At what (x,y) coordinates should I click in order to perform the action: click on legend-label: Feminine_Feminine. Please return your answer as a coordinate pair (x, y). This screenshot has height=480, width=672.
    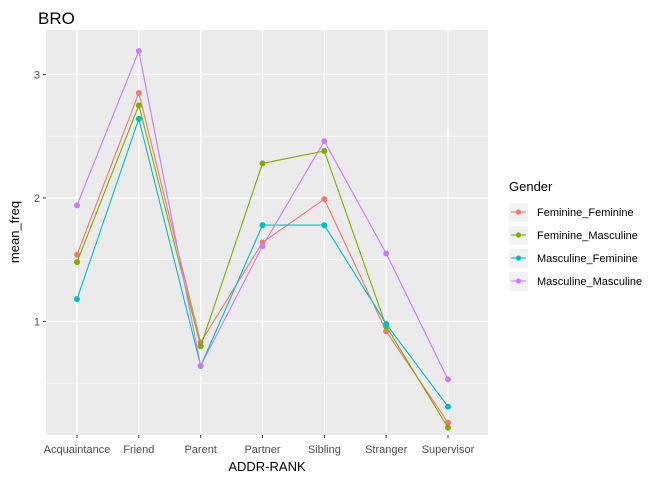
    Looking at the image, I should click on (585, 213).